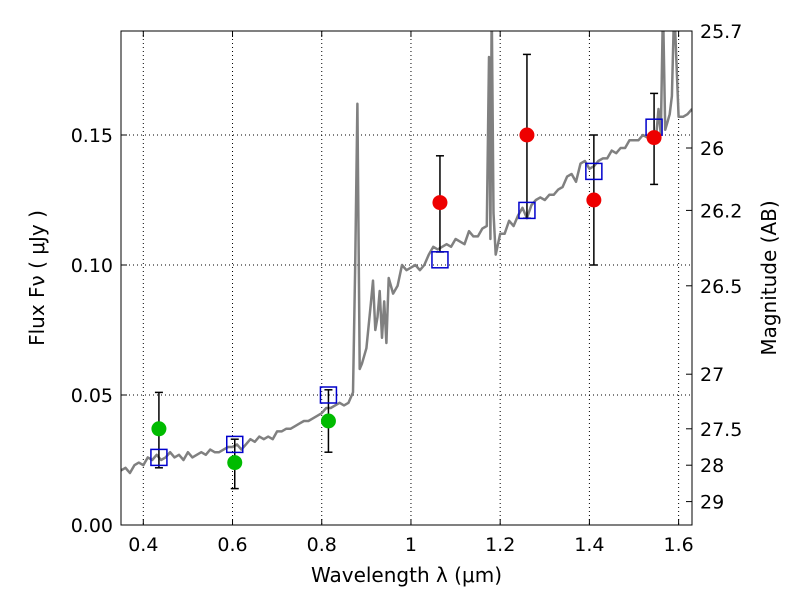  What do you see at coordinates (589, 545) in the screenshot?
I see `x-tick-label: 1.4` at bounding box center [589, 545].